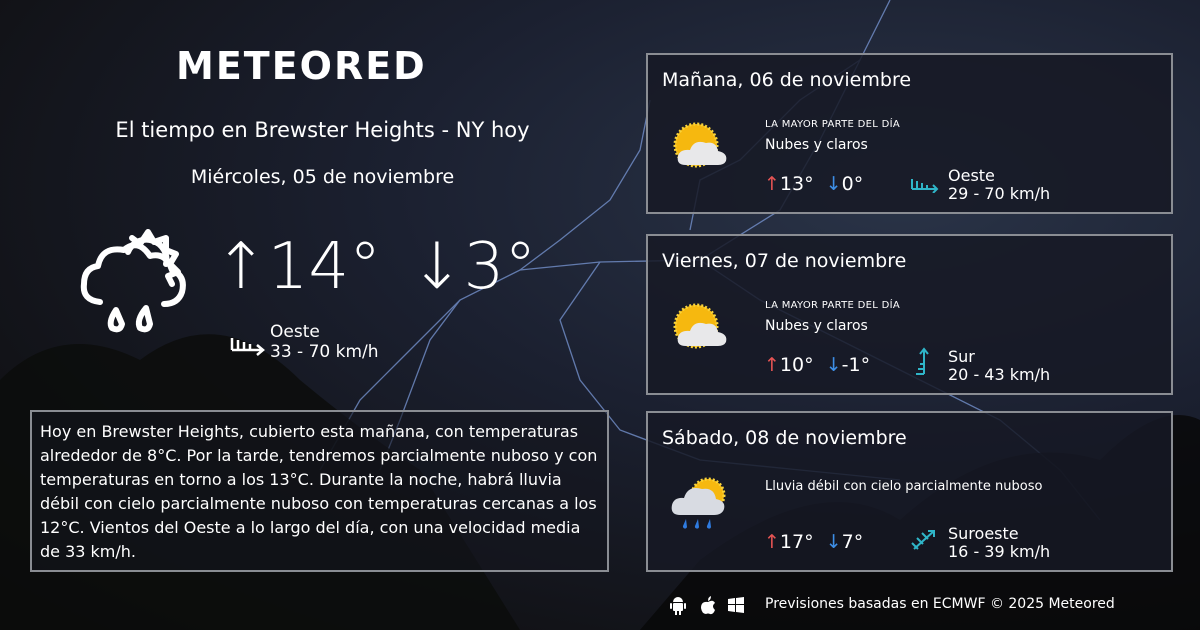 The image size is (1200, 630). I want to click on rain-cloud-sun-icon, so click(133, 281).